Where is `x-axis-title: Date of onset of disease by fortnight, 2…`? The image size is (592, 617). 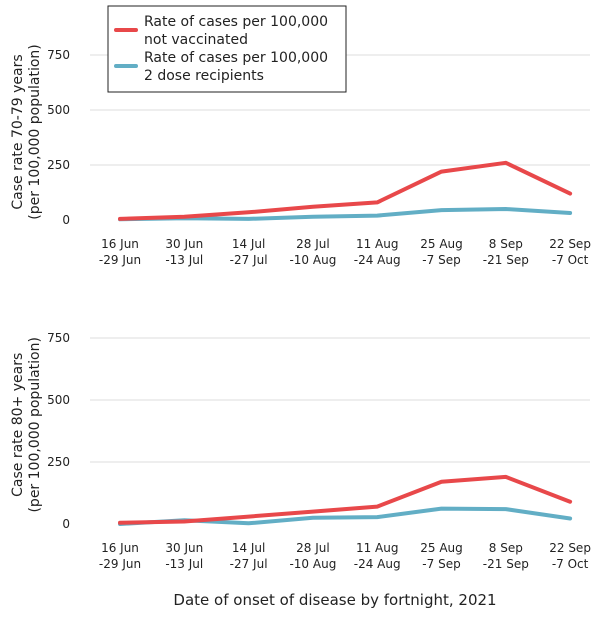 x-axis-title: Date of onset of disease by fortnight, 2… is located at coordinates (334, 600).